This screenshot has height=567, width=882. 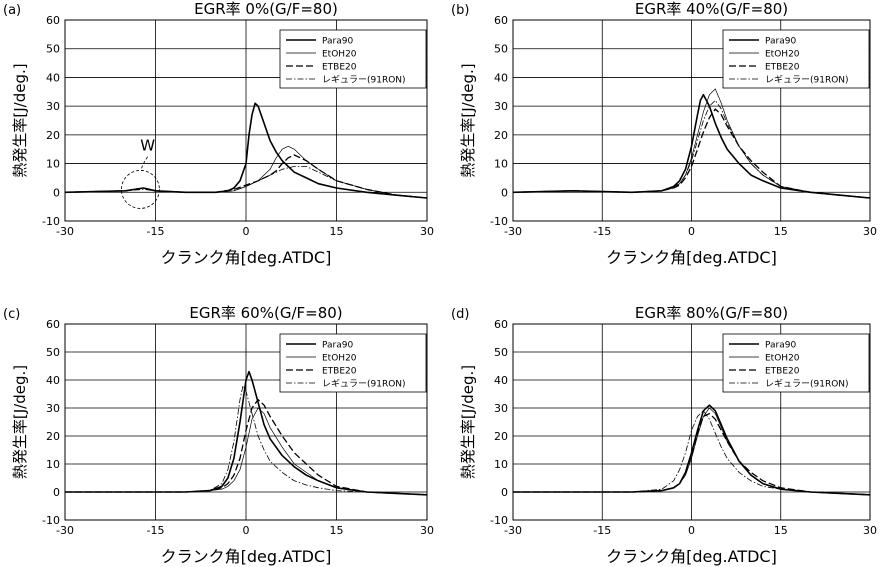 I want to click on annotation-circle, so click(x=140, y=189).